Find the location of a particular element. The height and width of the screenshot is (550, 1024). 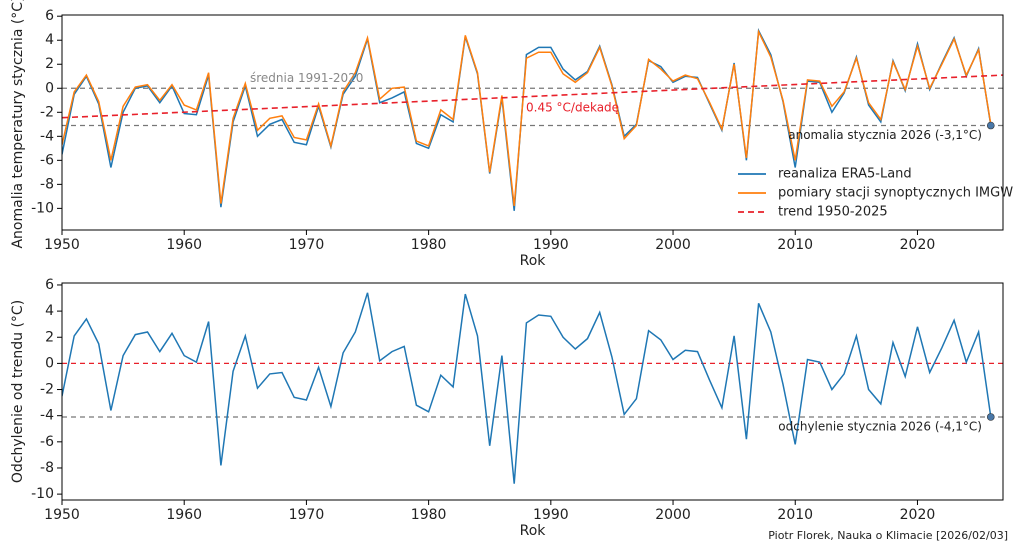

legend-label: reanaliza ERA5-Land is located at coordinates (845, 174).